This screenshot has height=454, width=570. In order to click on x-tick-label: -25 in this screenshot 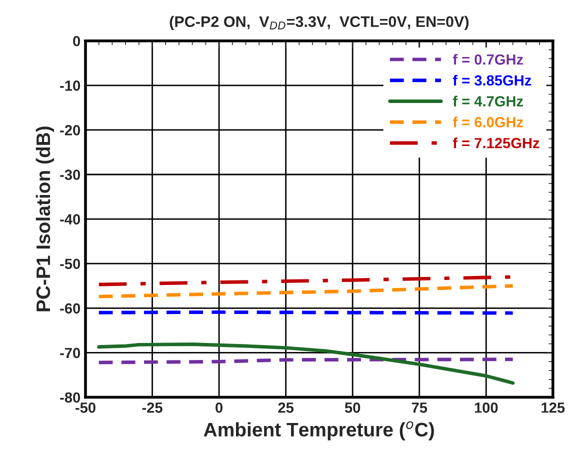, I will do `click(152, 407)`.